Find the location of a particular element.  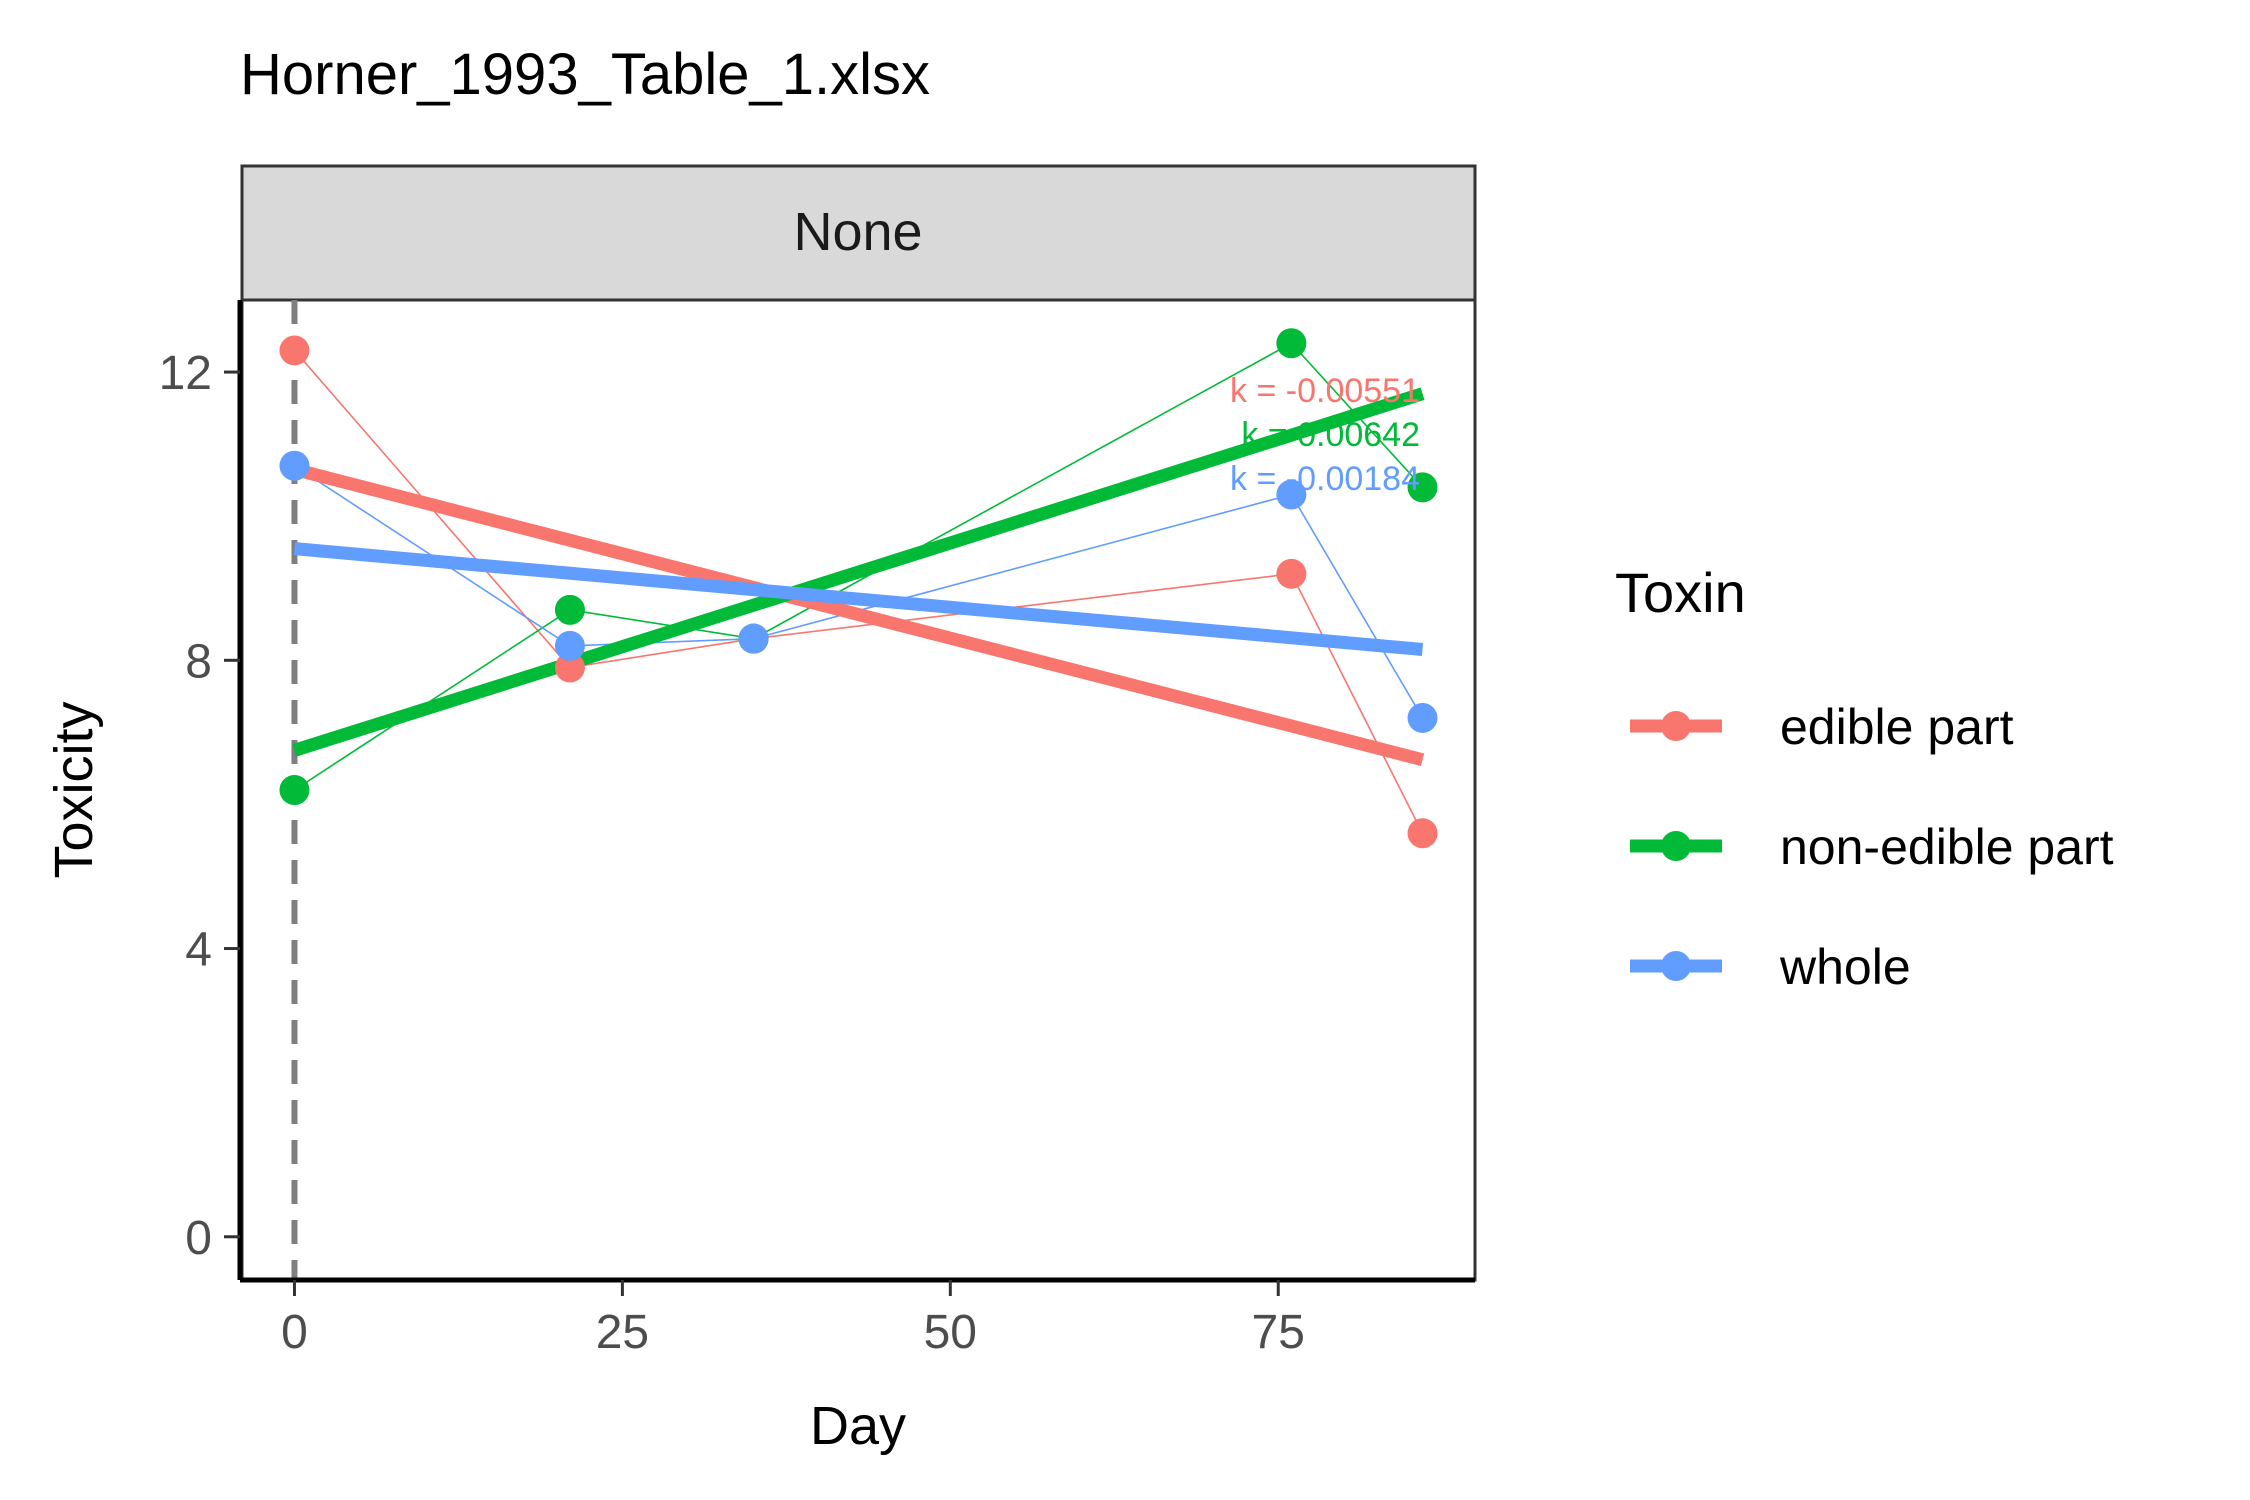

y-axis-title: Toxicity is located at coordinates (74, 789).